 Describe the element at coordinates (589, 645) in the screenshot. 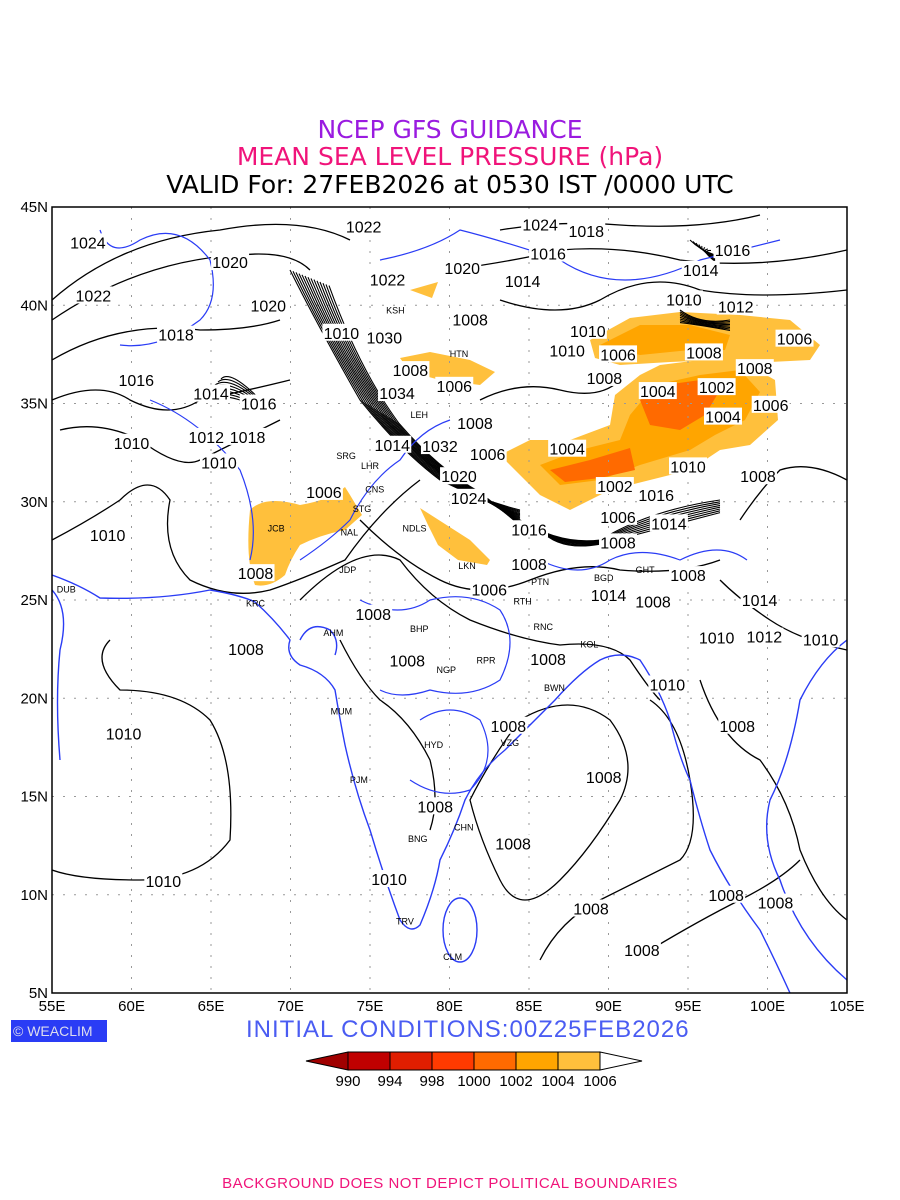

I see `city-label-kol: KOL` at that location.